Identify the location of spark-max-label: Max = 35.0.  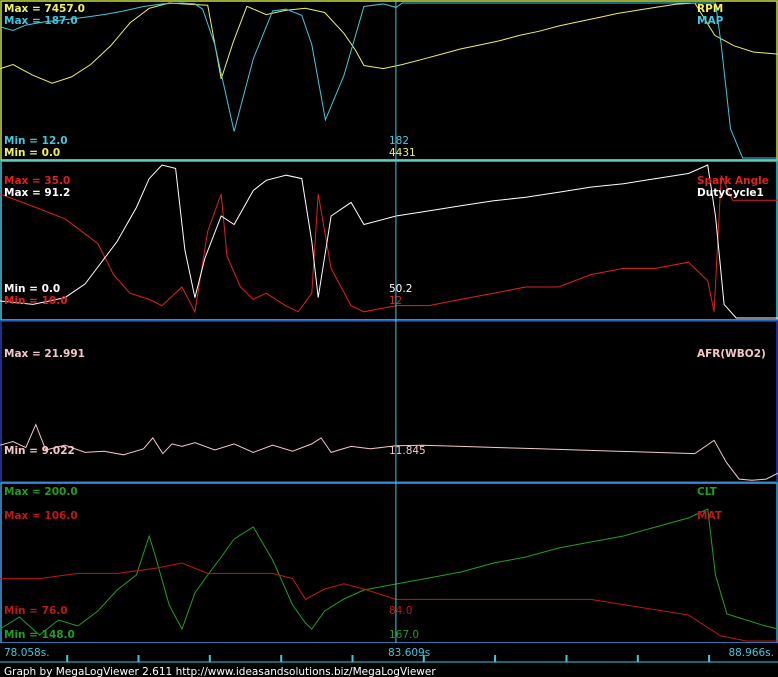
(37, 181).